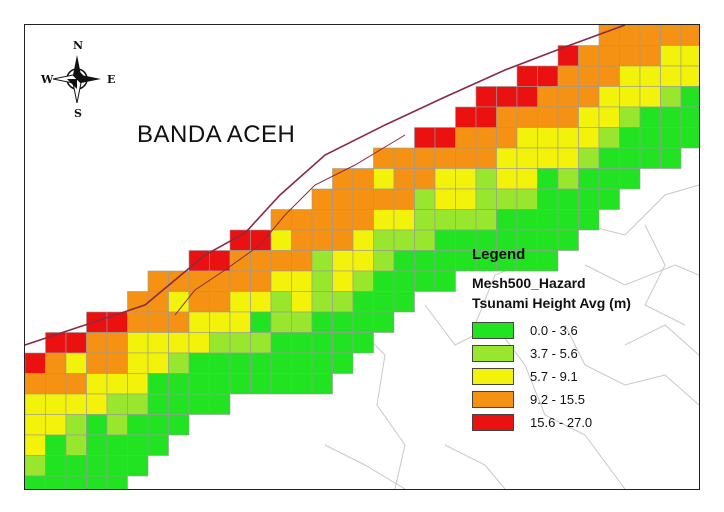  I want to click on compass-west-label: W, so click(47, 79).